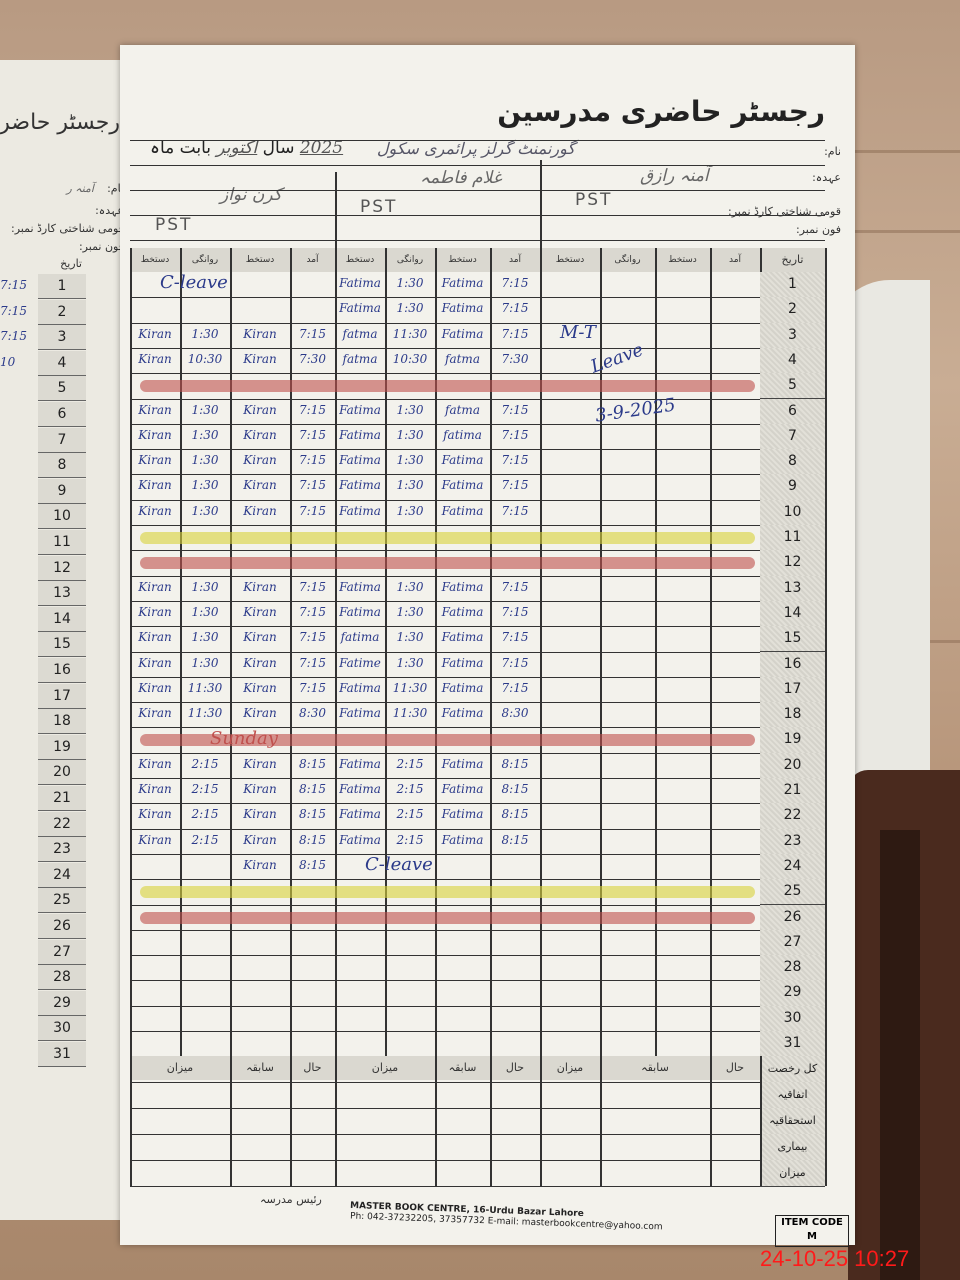 Image resolution: width=960 pixels, height=1280 pixels. I want to click on left-date-cell: 16, so click(62, 670).